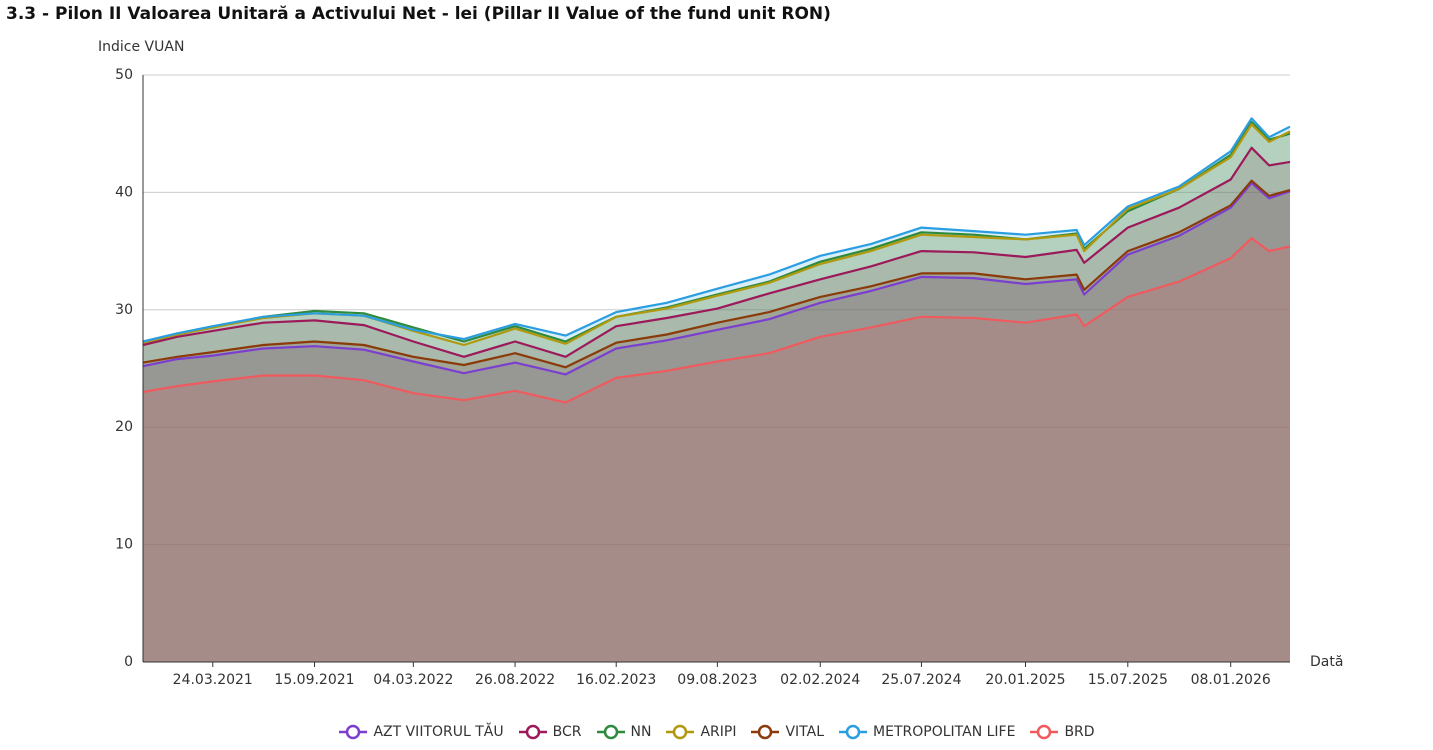 The width and height of the screenshot is (1433, 750). Describe the element at coordinates (616, 680) in the screenshot. I see `x-tick-label: 16.02.2023` at that location.